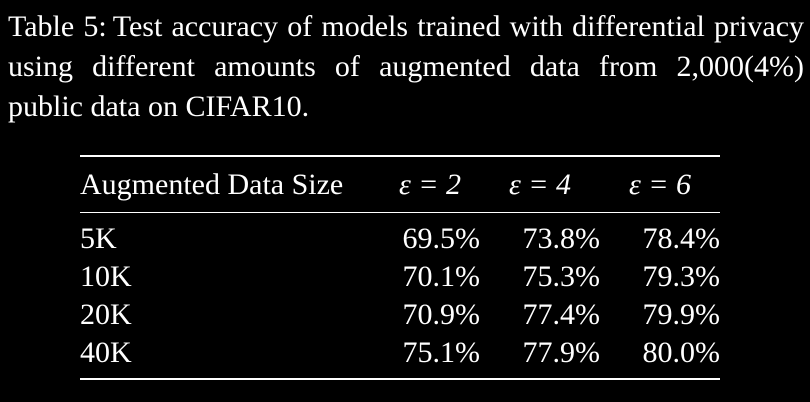 This screenshot has height=402, width=810. I want to click on cell-eps4: 73.8%, so click(561, 238).